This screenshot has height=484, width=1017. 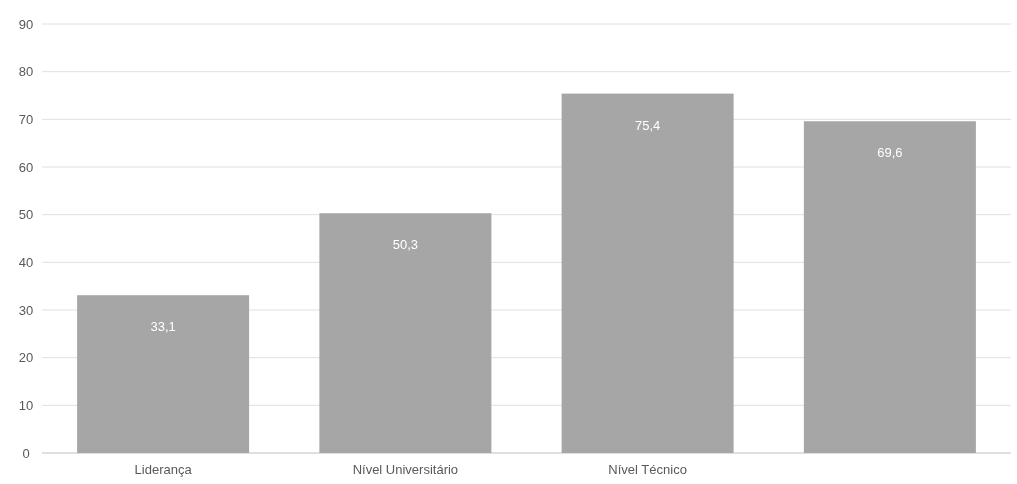 What do you see at coordinates (405, 469) in the screenshot?
I see `x-tick-label: Nível Universitário` at bounding box center [405, 469].